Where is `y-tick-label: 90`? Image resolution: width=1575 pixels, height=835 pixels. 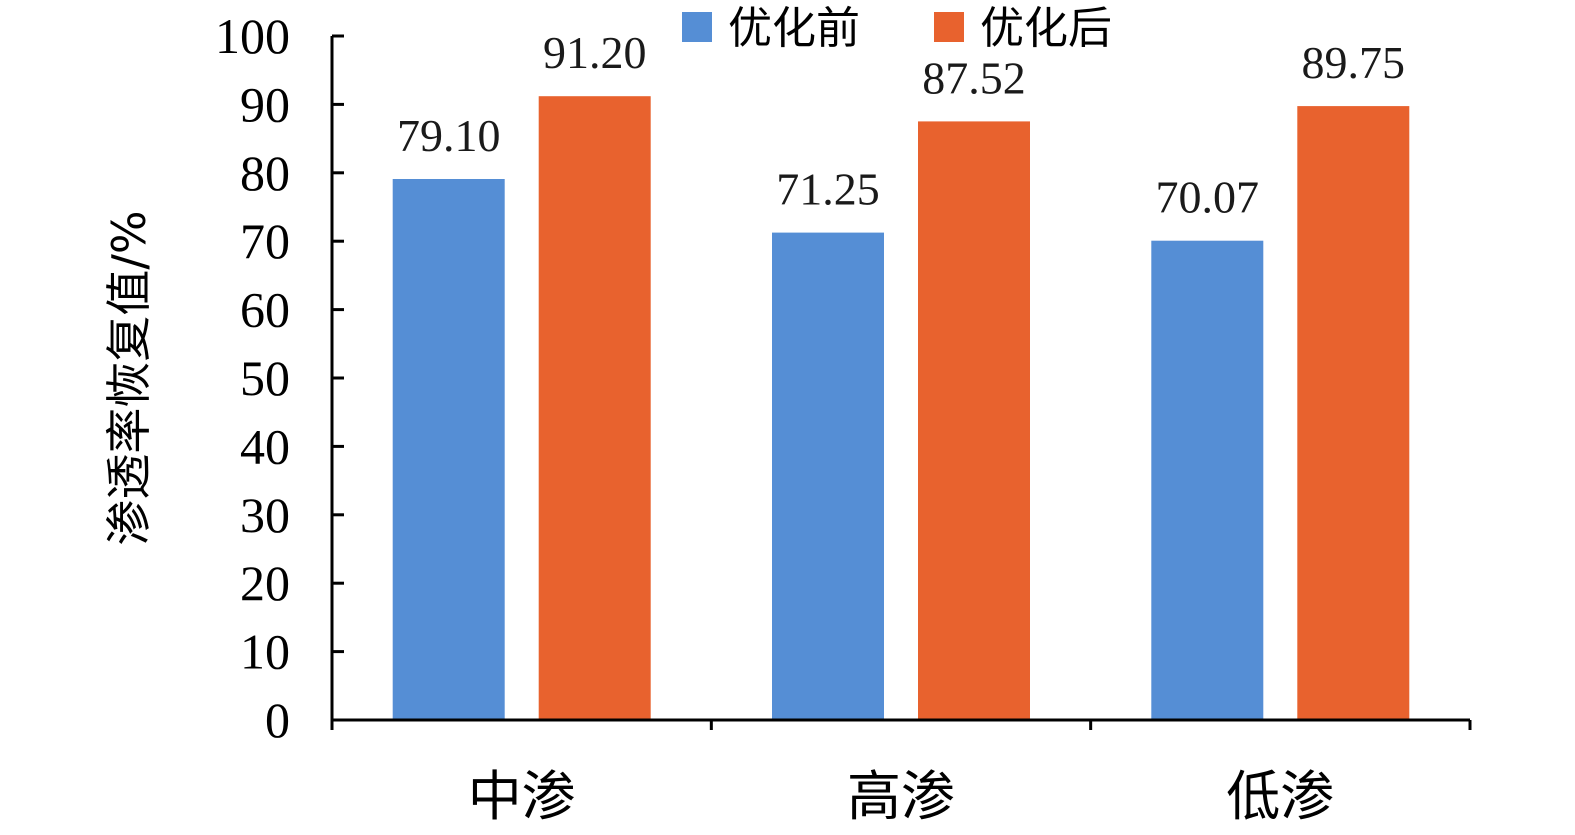 y-tick-label: 90 is located at coordinates (265, 104).